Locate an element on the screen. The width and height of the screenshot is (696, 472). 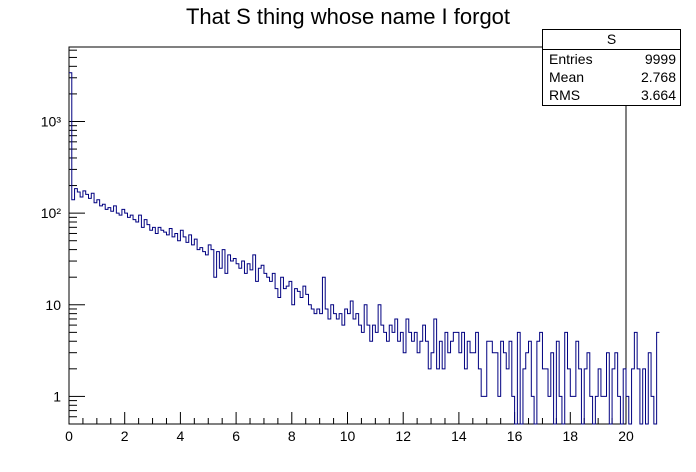
stats-mean-label: Mean is located at coordinates (567, 77).